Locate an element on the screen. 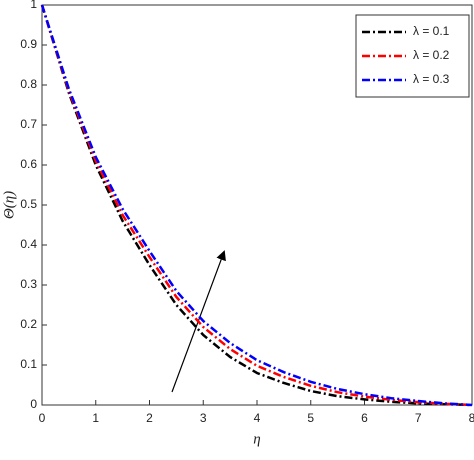 This screenshot has height=460, width=474. x-tick-label: 8 is located at coordinates (471, 418).